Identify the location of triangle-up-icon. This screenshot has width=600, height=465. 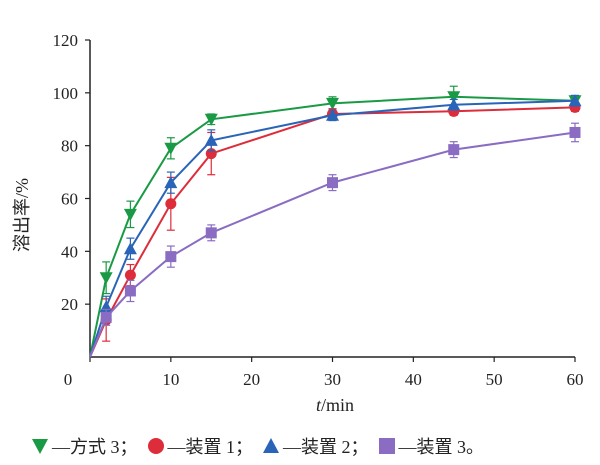
(271, 446).